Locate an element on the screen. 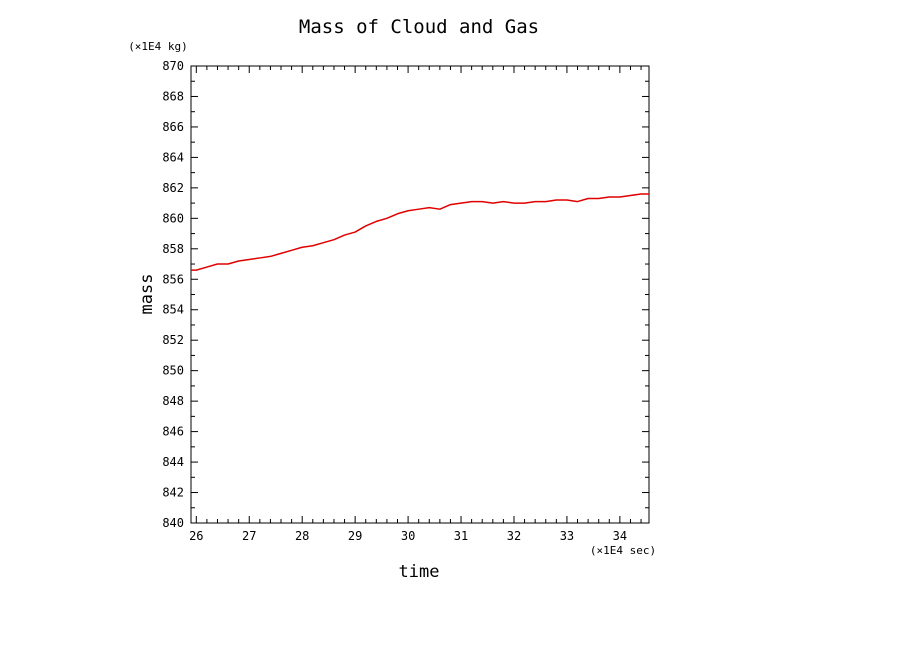  y-tick-label: 852 is located at coordinates (173, 340).